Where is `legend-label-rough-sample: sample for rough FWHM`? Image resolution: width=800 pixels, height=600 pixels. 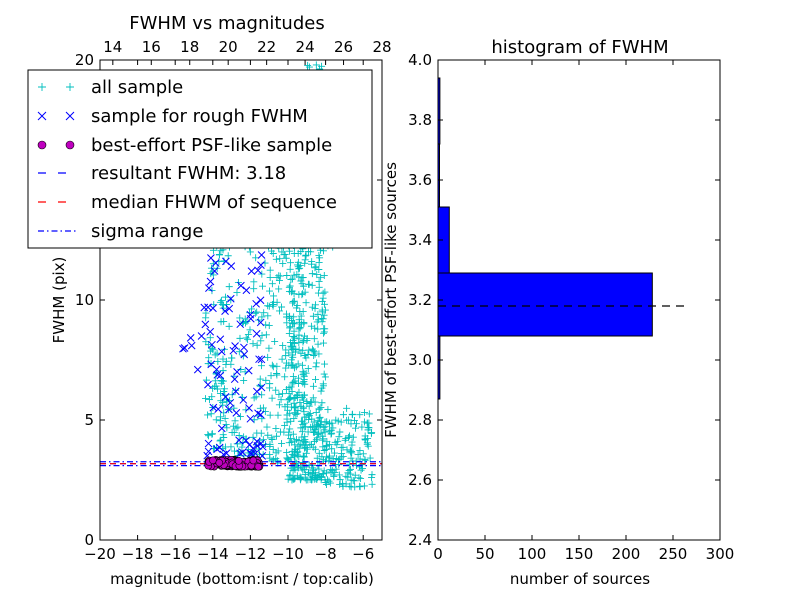
legend-label-rough-sample: sample for rough FWHM is located at coordinates (199, 116).